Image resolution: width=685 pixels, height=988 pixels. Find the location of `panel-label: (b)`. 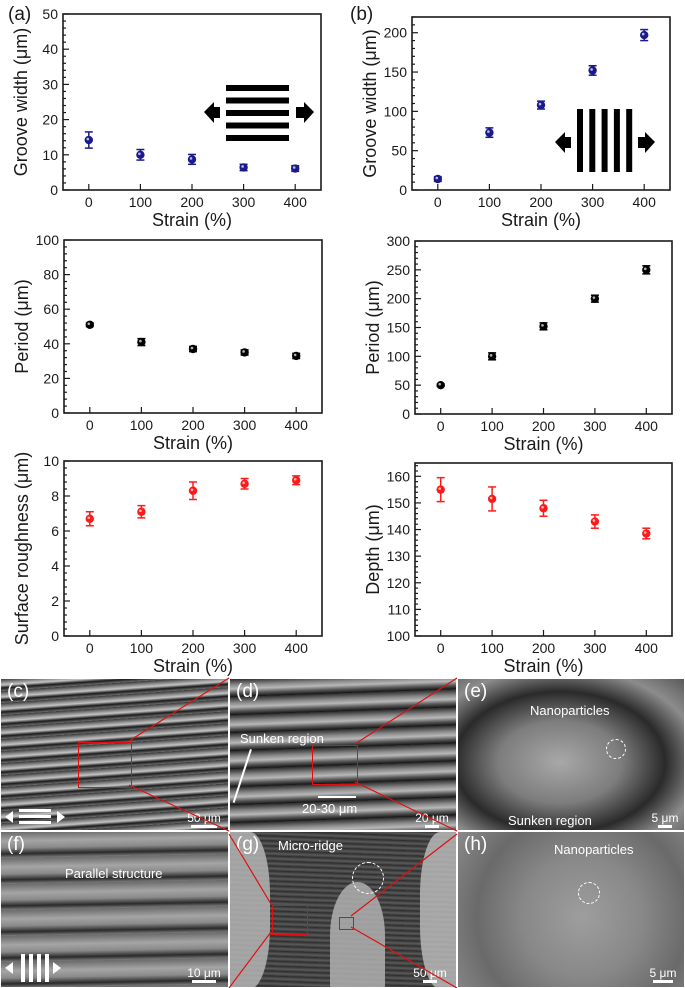

panel-label: (b) is located at coordinates (361, 14).